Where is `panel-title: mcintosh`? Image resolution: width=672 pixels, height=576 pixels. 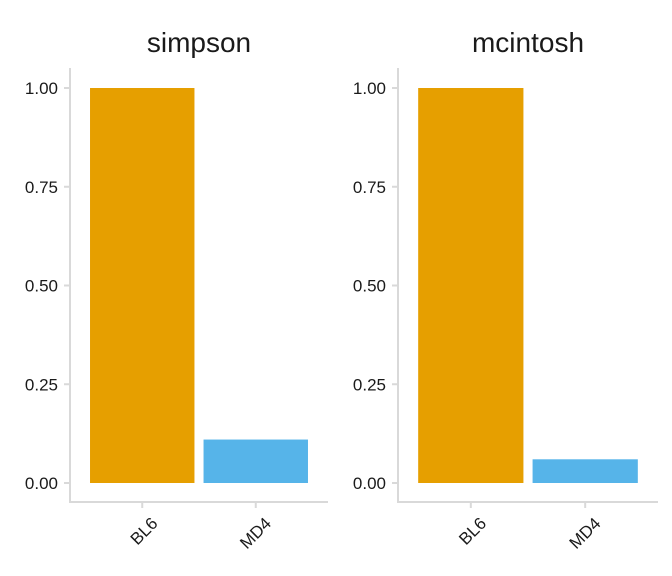 panel-title: mcintosh is located at coordinates (528, 42).